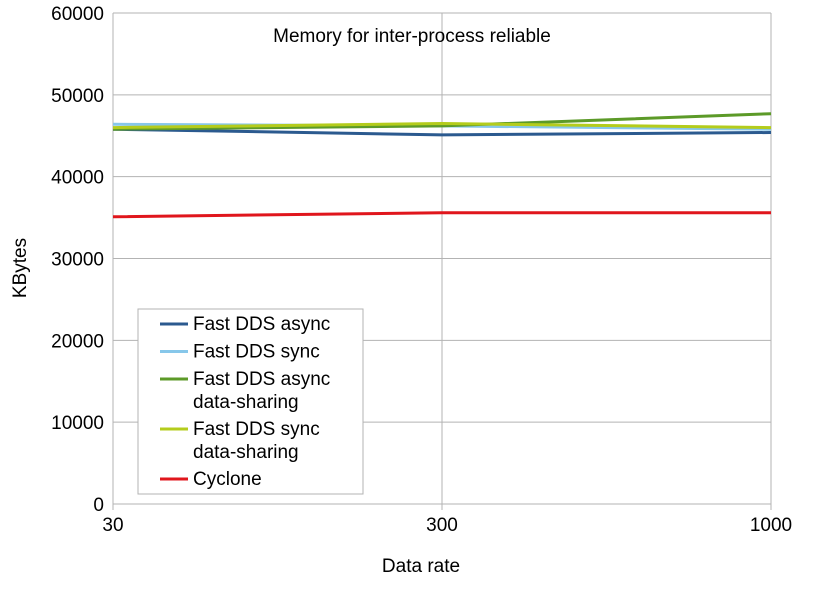 This screenshot has width=825, height=606. Describe the element at coordinates (421, 566) in the screenshot. I see `x-axis-title: Data rate` at that location.